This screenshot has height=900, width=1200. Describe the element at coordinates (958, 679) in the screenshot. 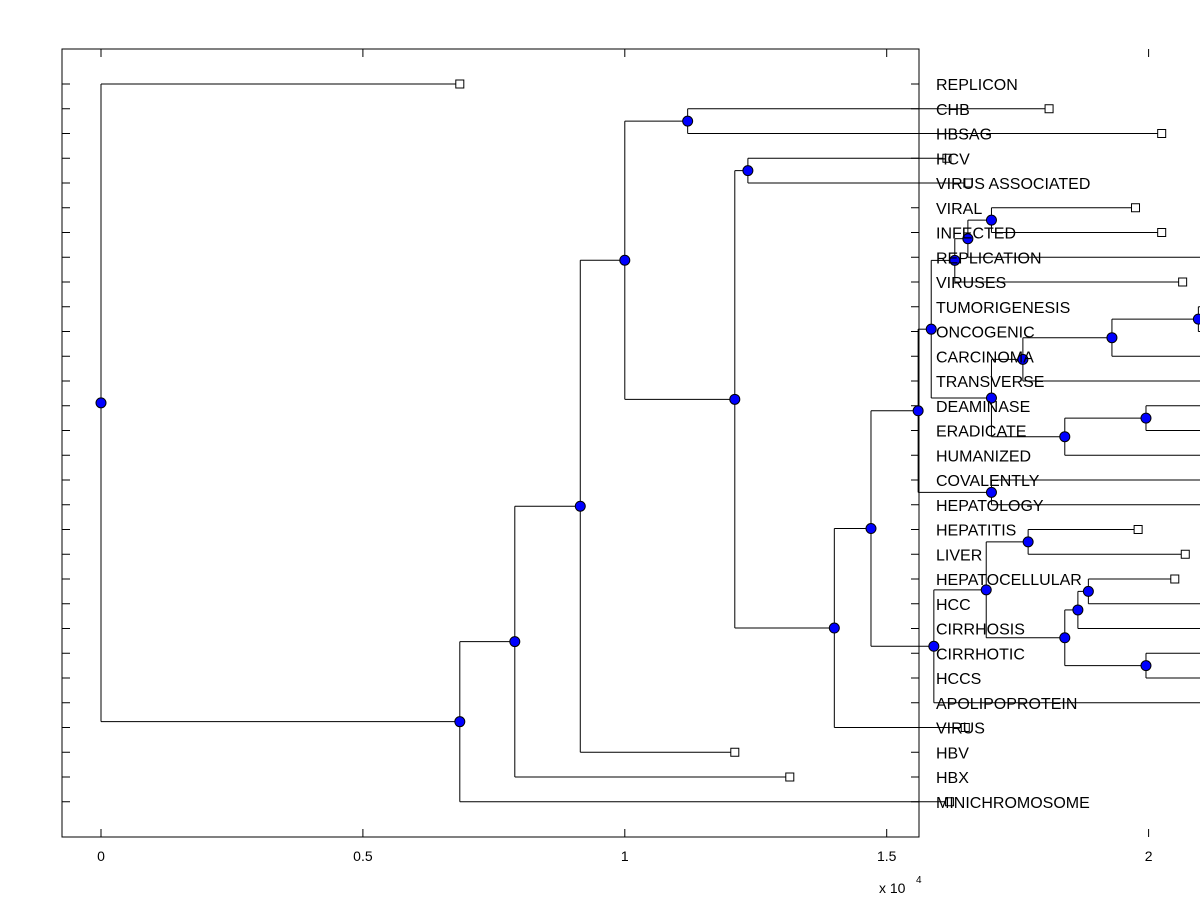

I see `leaf-label: HCCS` at that location.